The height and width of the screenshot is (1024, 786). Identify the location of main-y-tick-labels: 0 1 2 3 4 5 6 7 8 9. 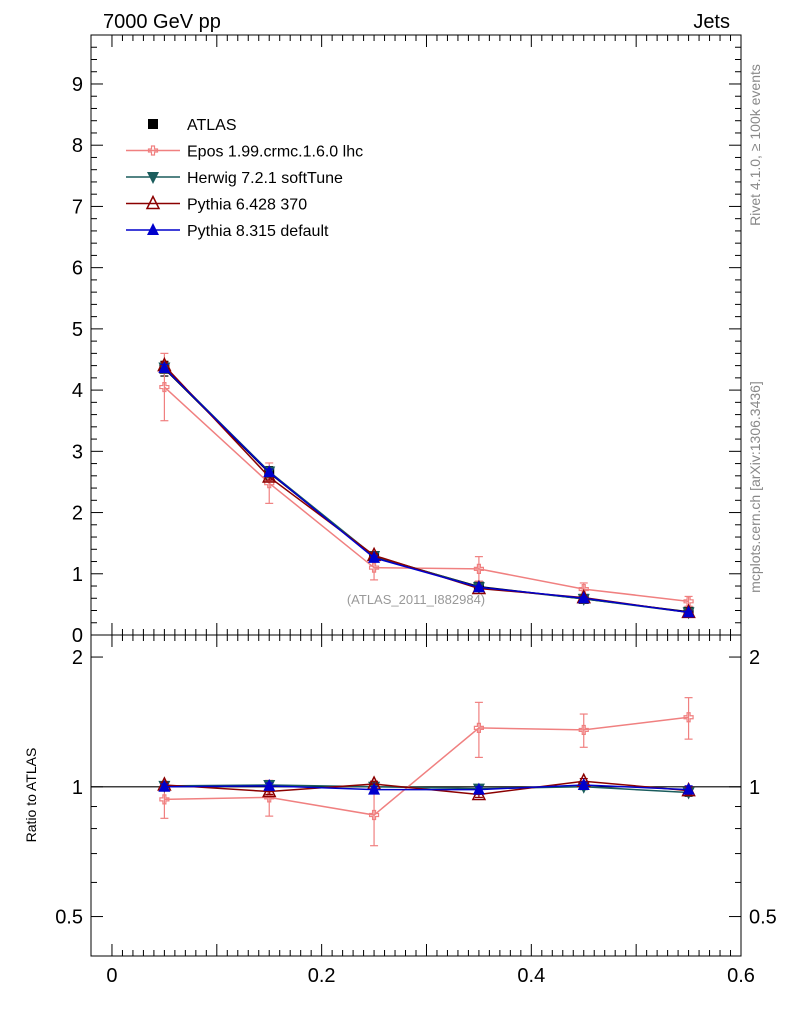
(77, 360).